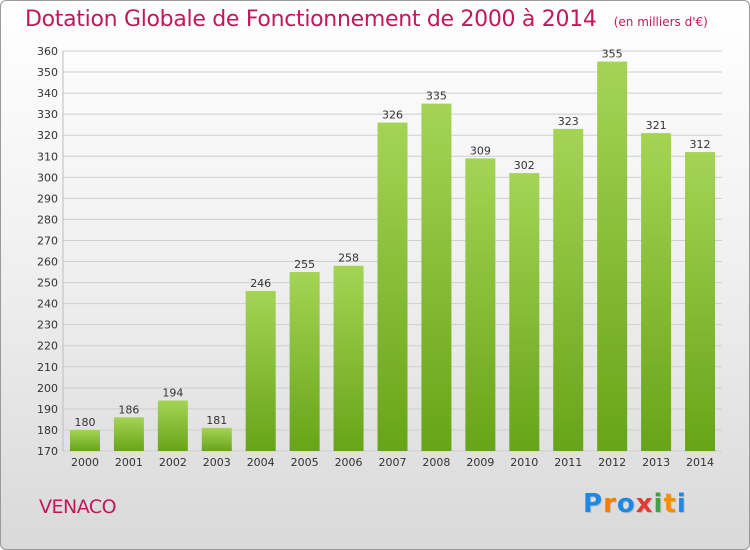 Image resolution: width=750 pixels, height=550 pixels. What do you see at coordinates (47, 177) in the screenshot?
I see `y-tick-label: 300` at bounding box center [47, 177].